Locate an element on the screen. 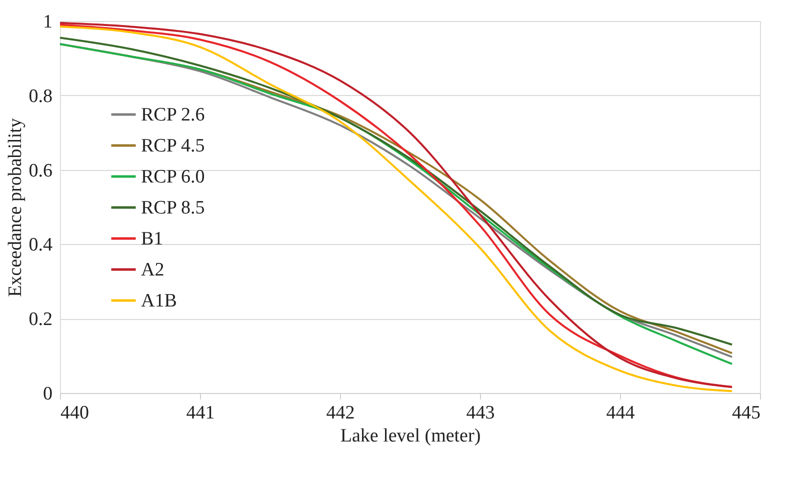 This screenshot has width=812, height=479. y-tick-label: 0.6 is located at coordinates (40, 171).